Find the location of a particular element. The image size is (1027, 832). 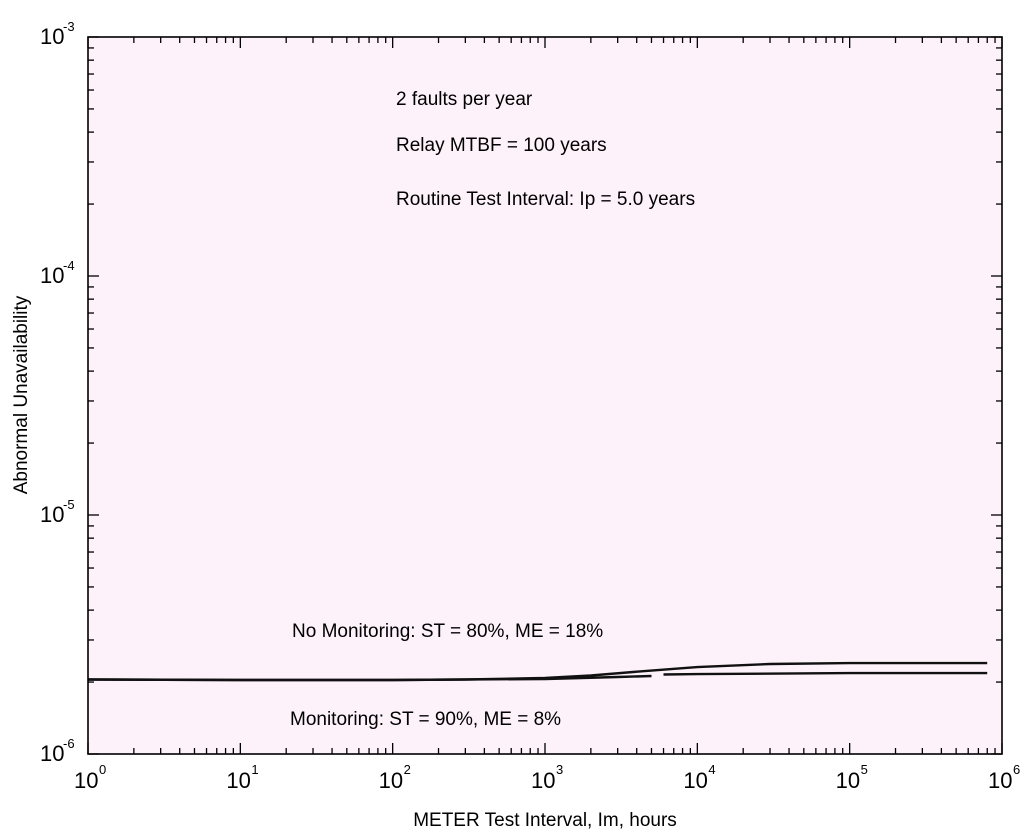

x-tick-label: 10 1 is located at coordinates (242, 777).